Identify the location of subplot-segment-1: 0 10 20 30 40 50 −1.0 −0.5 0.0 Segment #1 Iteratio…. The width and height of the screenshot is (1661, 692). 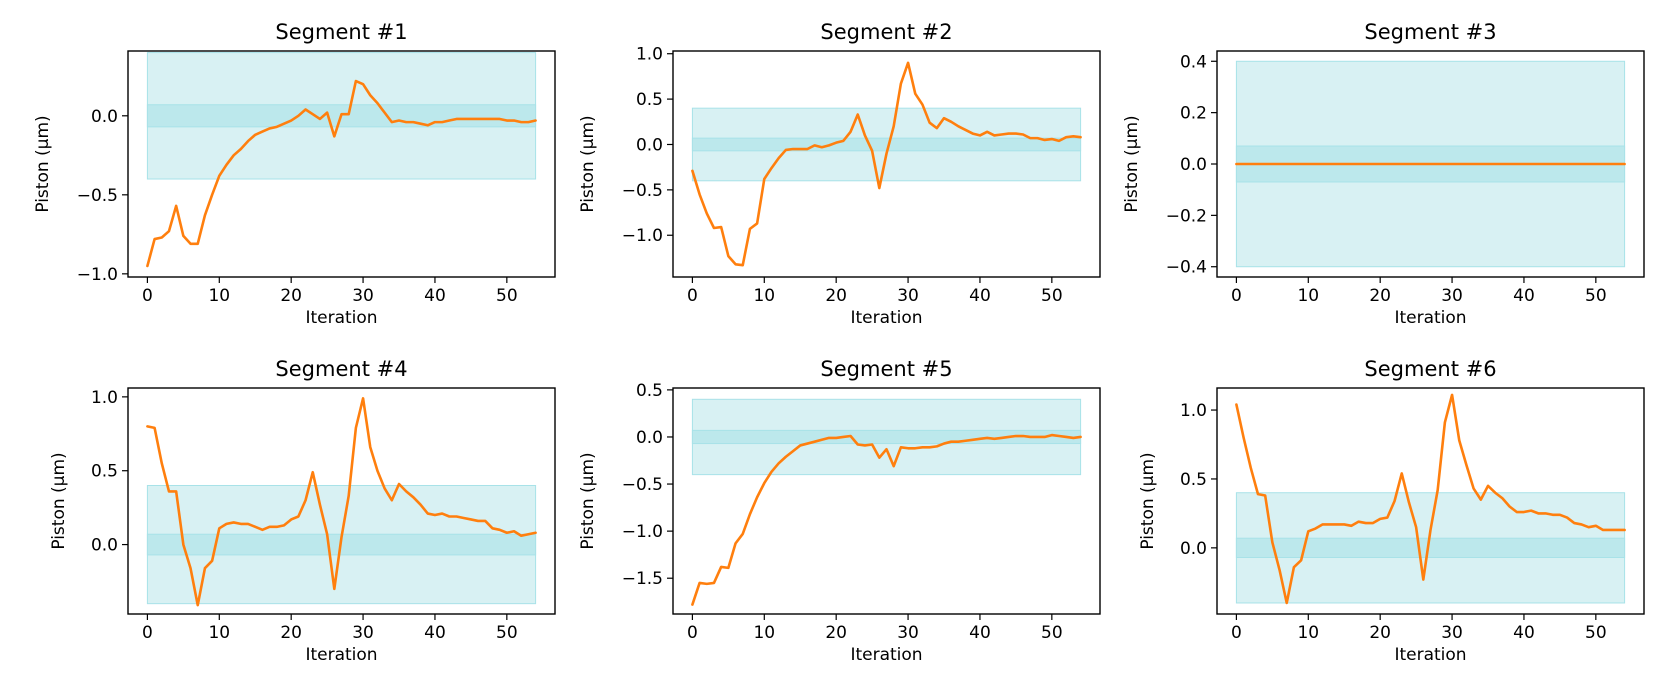
(294, 174).